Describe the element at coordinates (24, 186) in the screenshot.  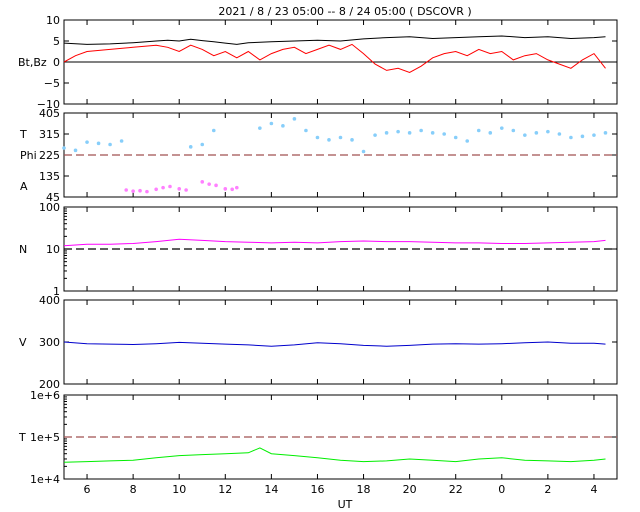
I see `y-axis-label: A` at that location.